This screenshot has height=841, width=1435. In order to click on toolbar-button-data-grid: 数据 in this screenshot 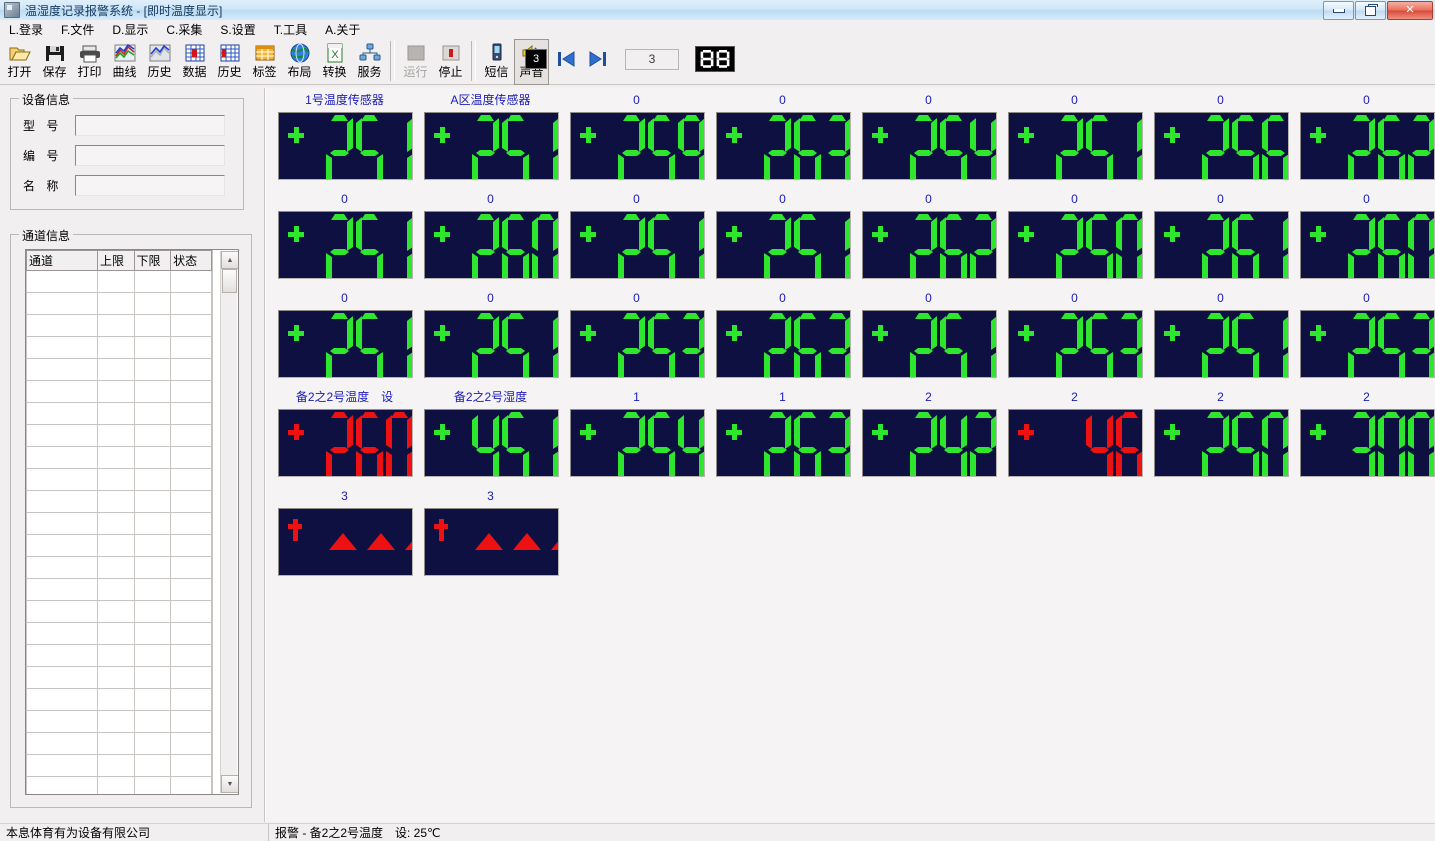, I will do `click(194, 62)`.